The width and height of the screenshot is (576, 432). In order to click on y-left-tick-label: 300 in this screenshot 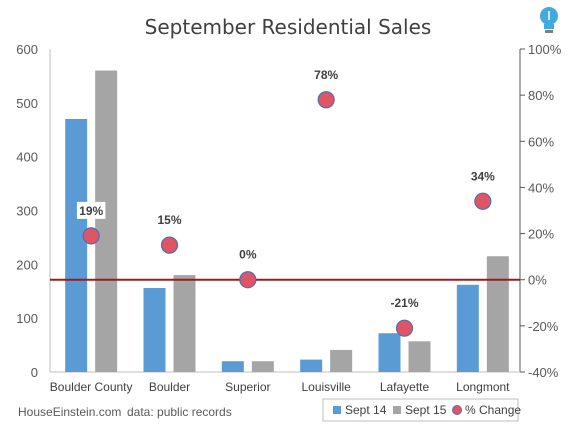, I will do `click(27, 211)`.